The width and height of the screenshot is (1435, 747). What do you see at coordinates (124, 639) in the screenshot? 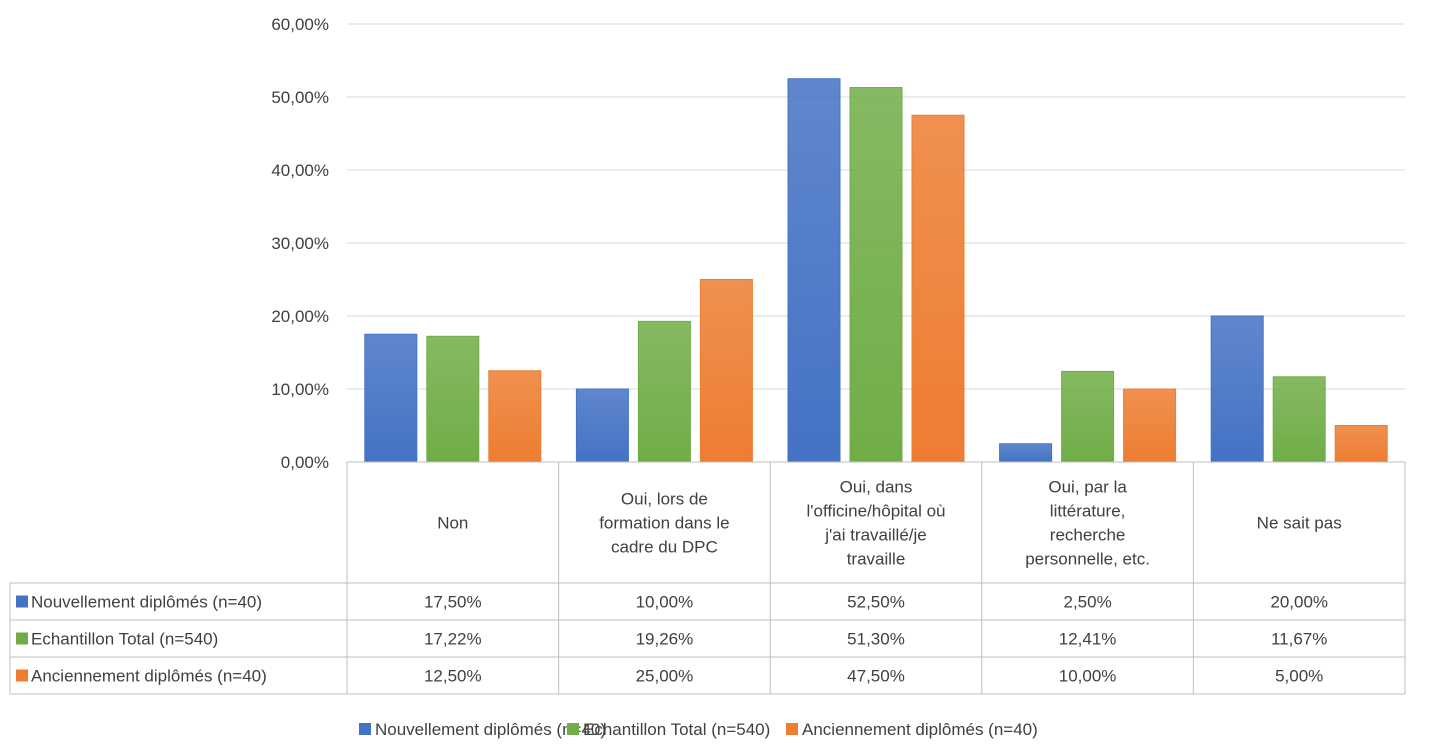
I see `row-label: Echantillon Total (n=540)` at bounding box center [124, 639].